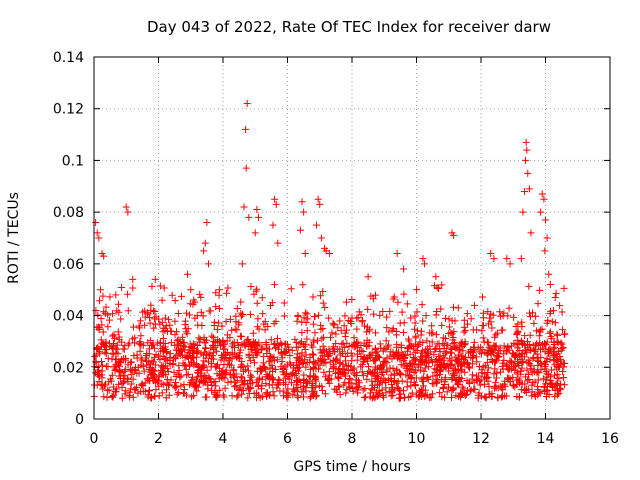 This screenshot has width=640, height=480. Describe the element at coordinates (79, 420) in the screenshot. I see `y-tick-label: 0` at that location.